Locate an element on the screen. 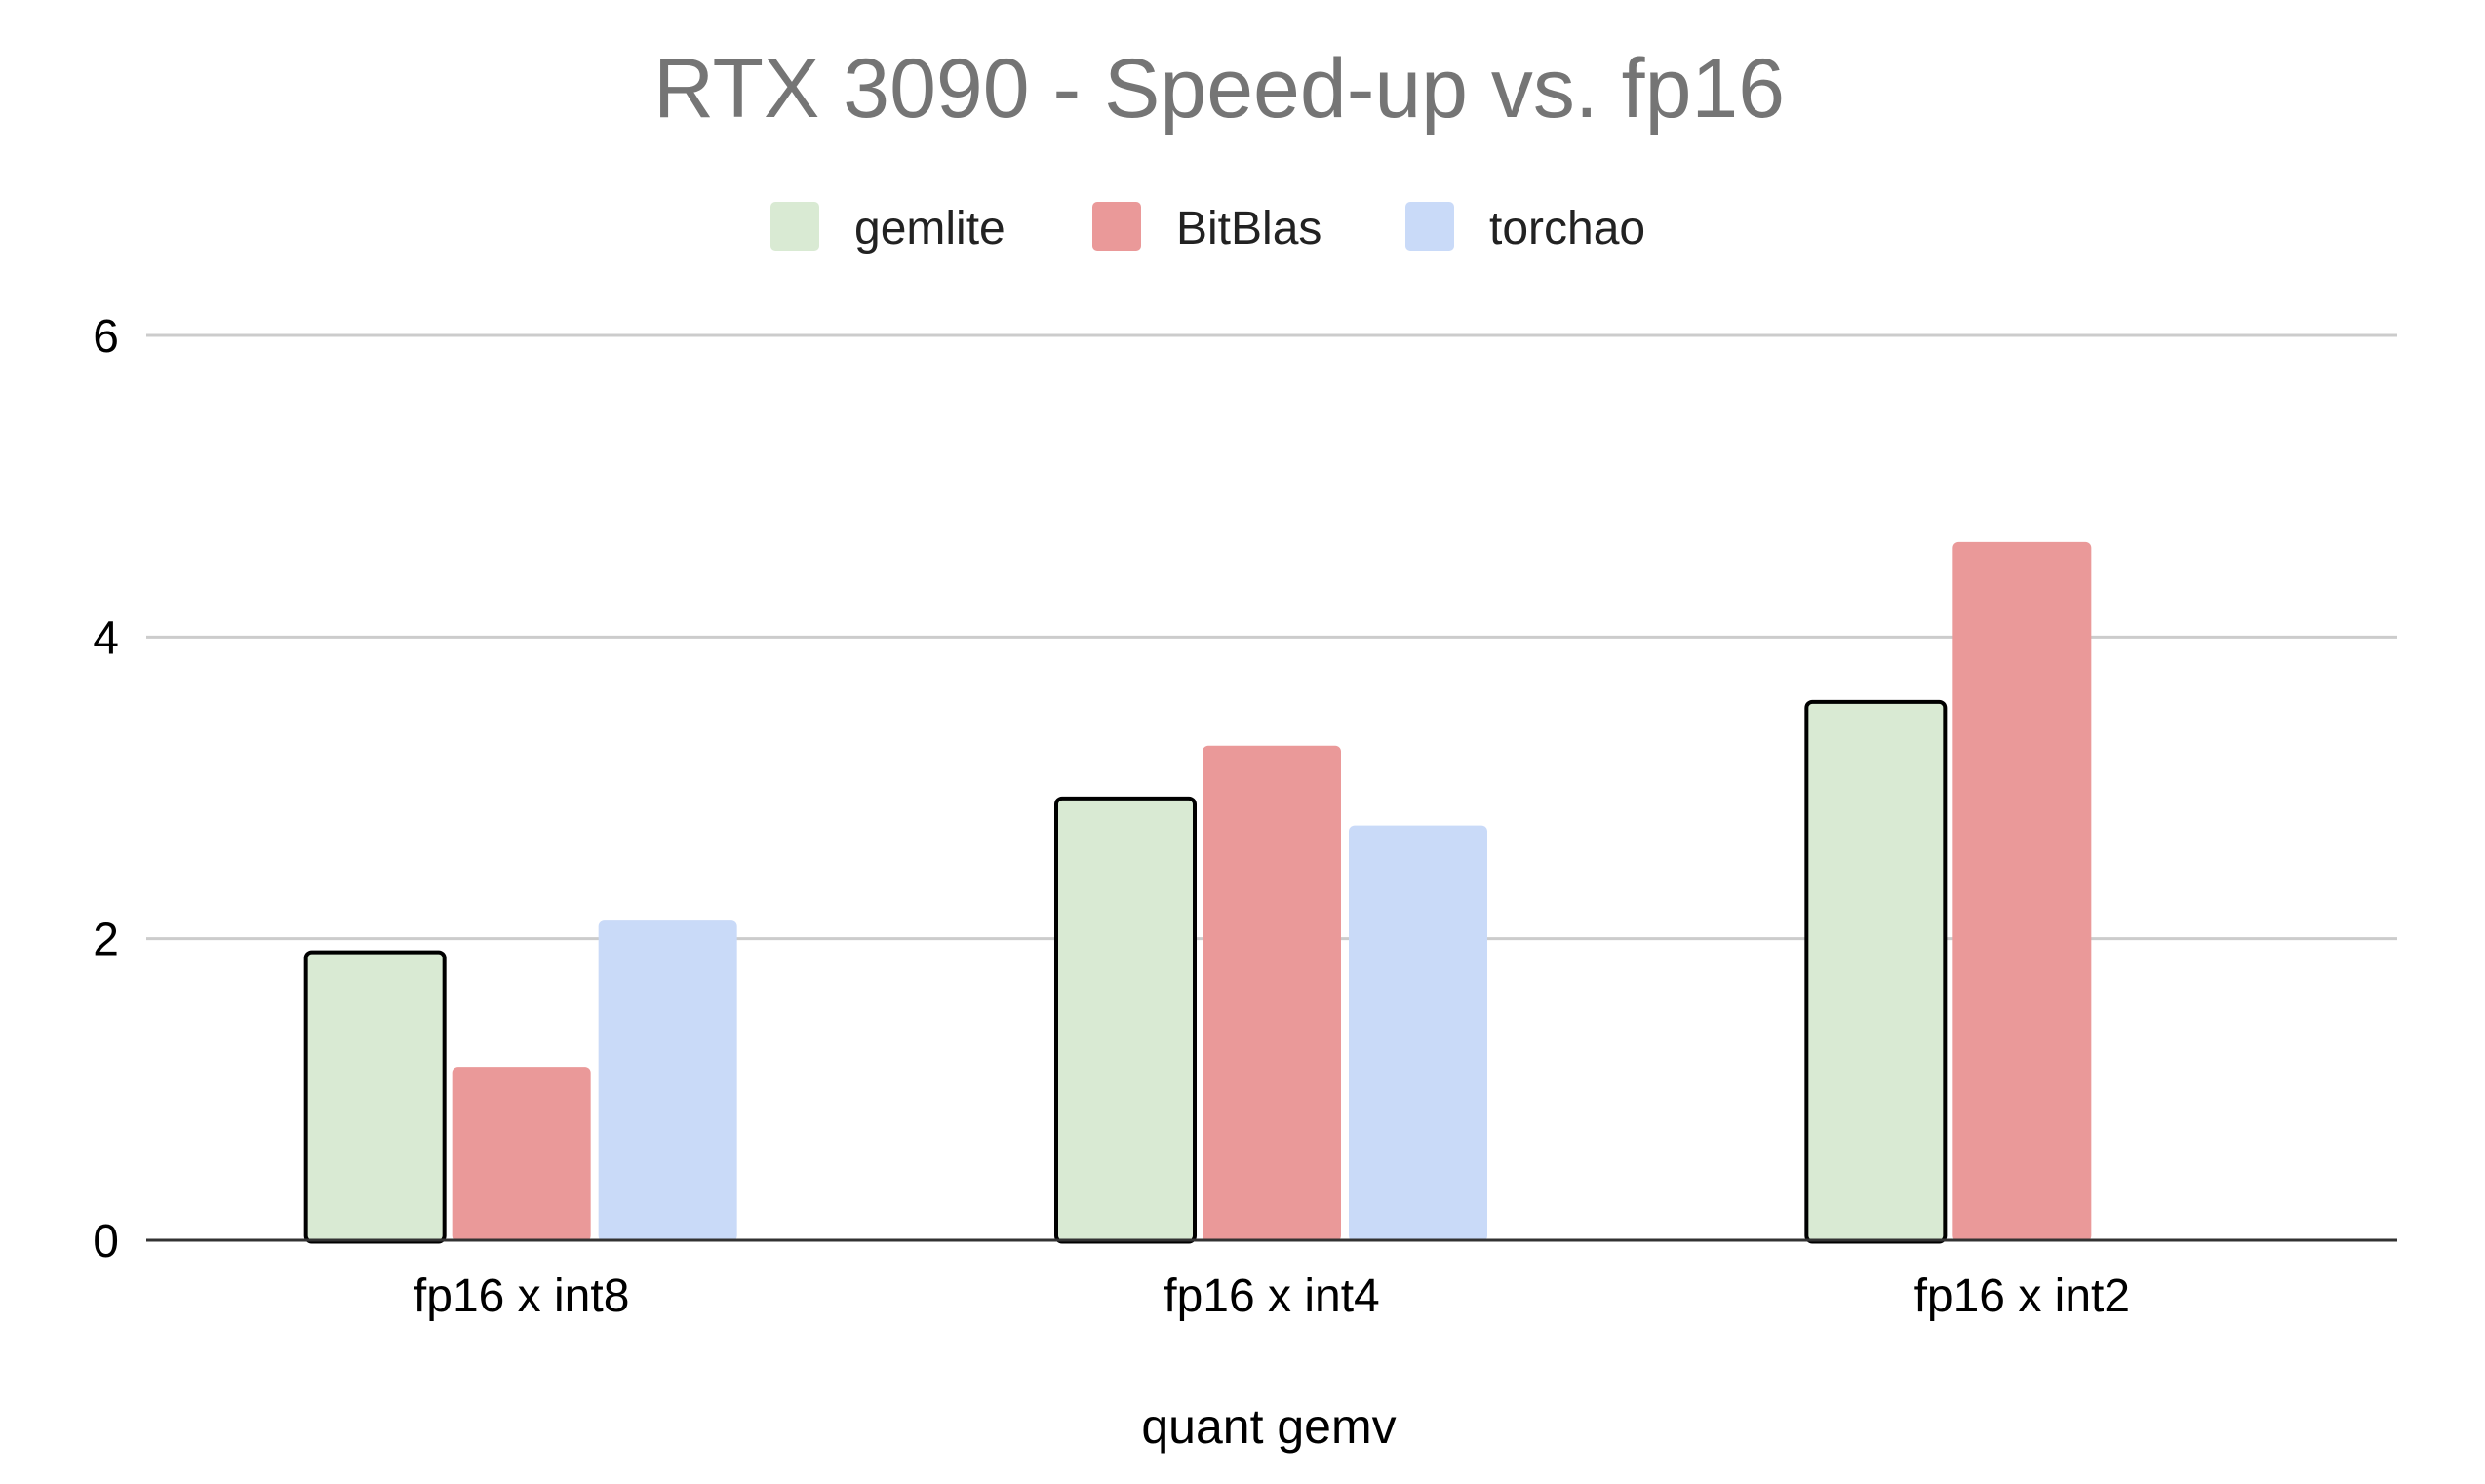 The height and width of the screenshot is (1484, 2485). legend-swatch-gemlite is located at coordinates (794, 226).